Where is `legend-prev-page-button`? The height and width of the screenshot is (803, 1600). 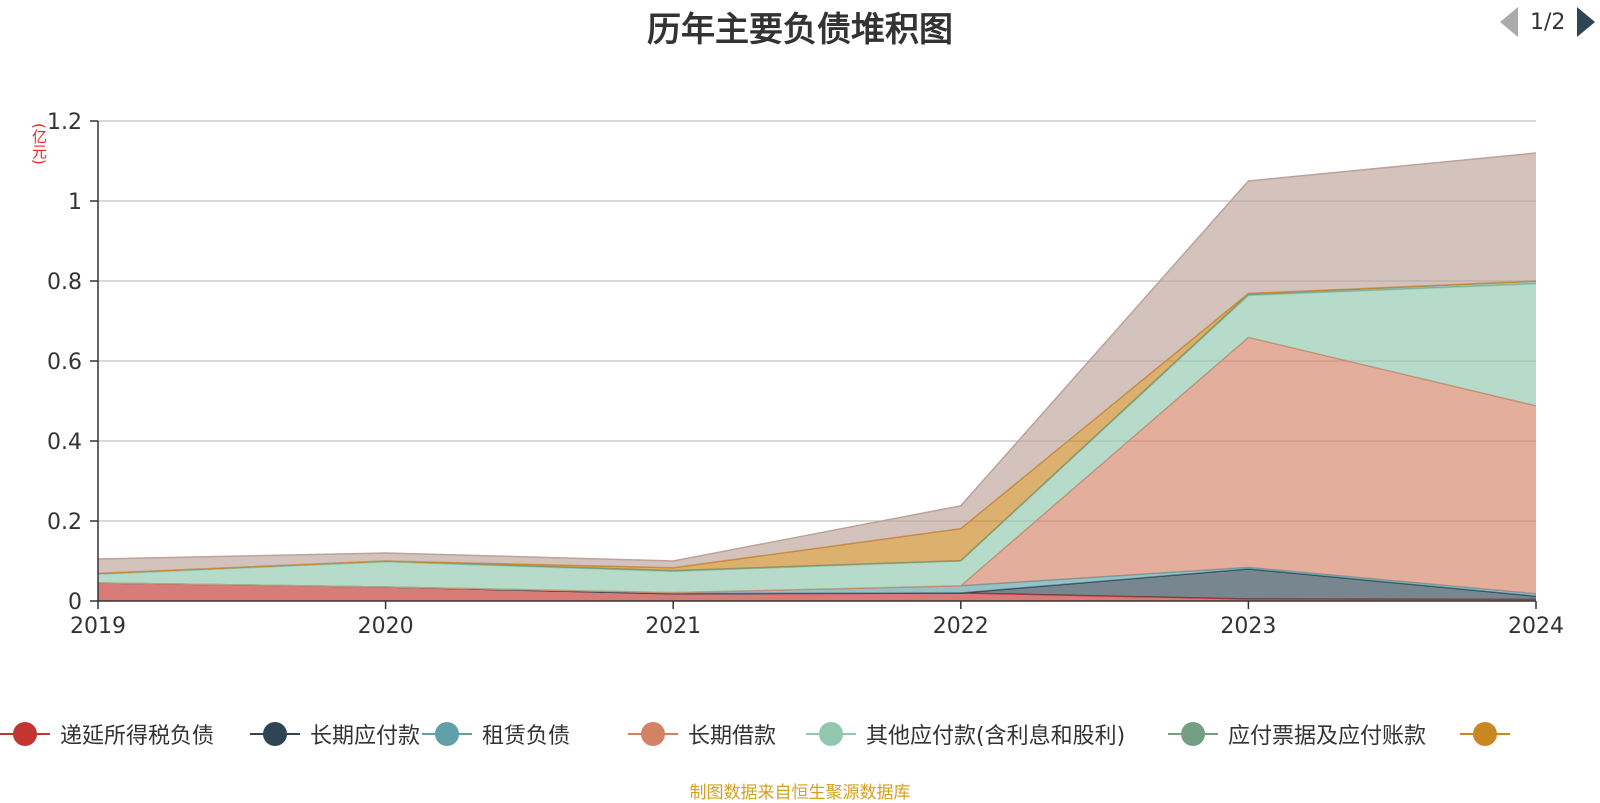 legend-prev-page-button is located at coordinates (1509, 22).